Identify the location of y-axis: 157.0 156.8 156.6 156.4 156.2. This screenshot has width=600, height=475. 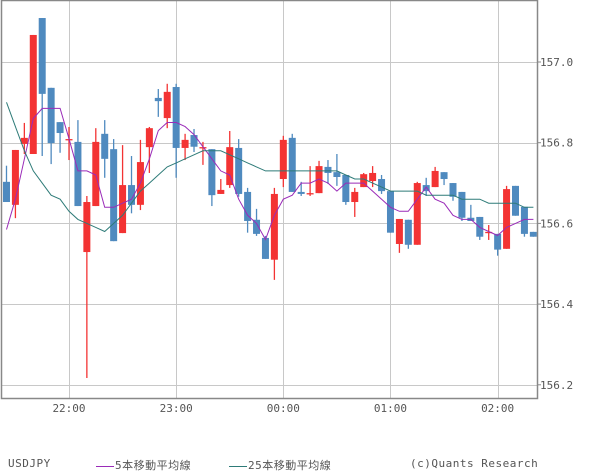
(555, 224).